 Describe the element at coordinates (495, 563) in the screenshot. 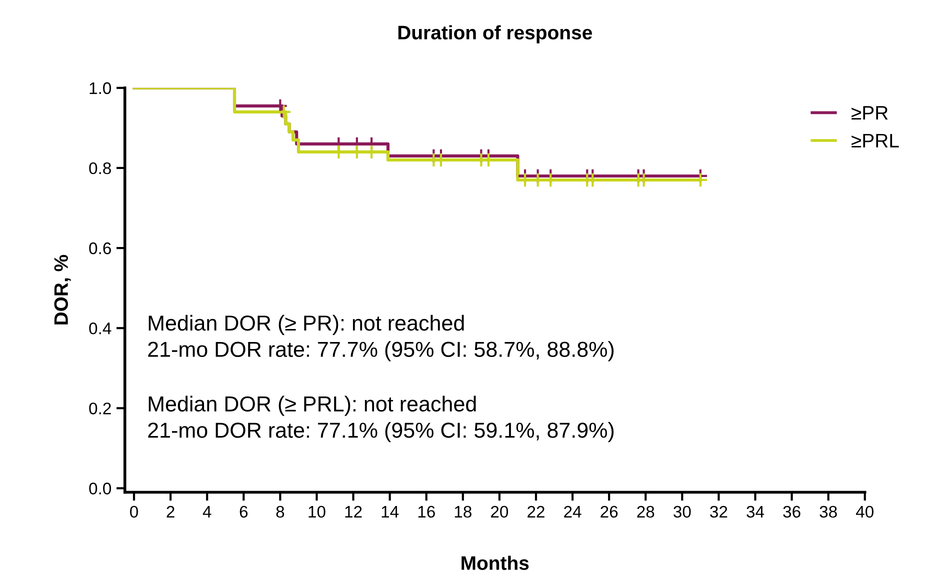

I see `x-axis-title: Months` at that location.